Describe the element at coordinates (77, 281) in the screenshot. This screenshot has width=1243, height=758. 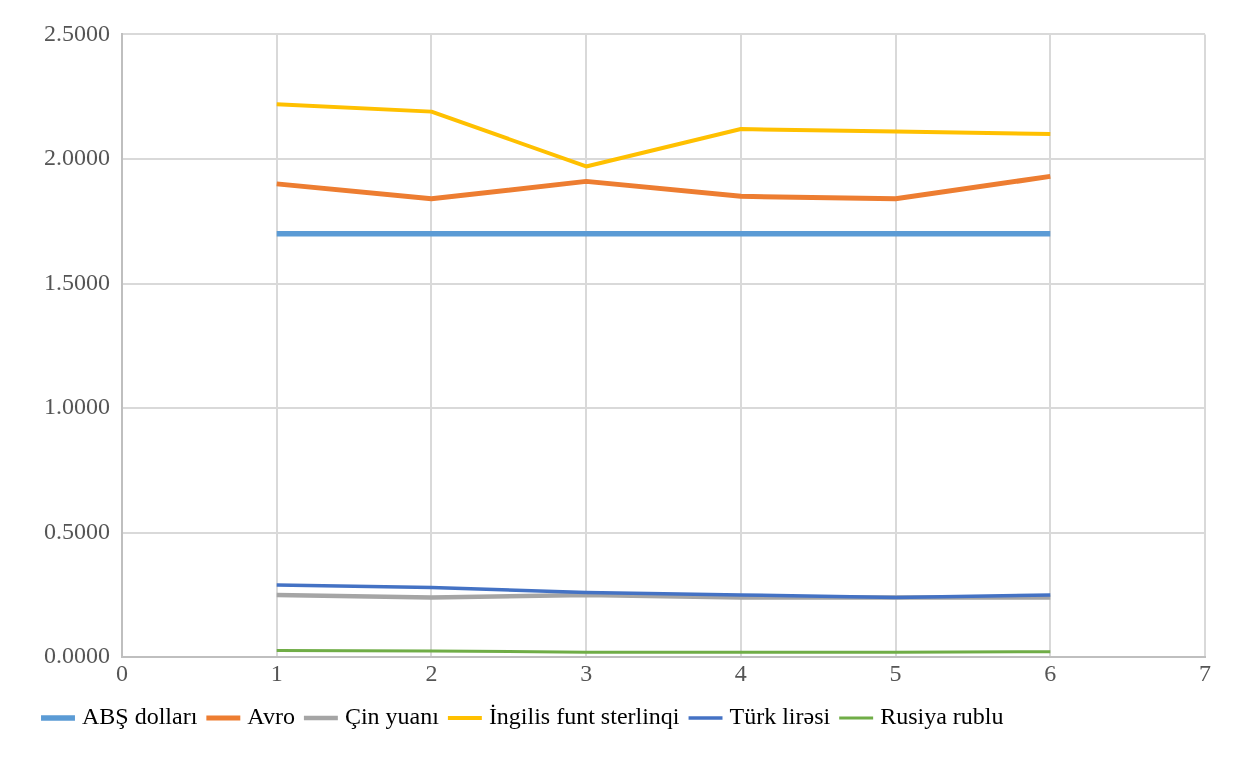
I see `y-tick-label: 1.5000` at that location.